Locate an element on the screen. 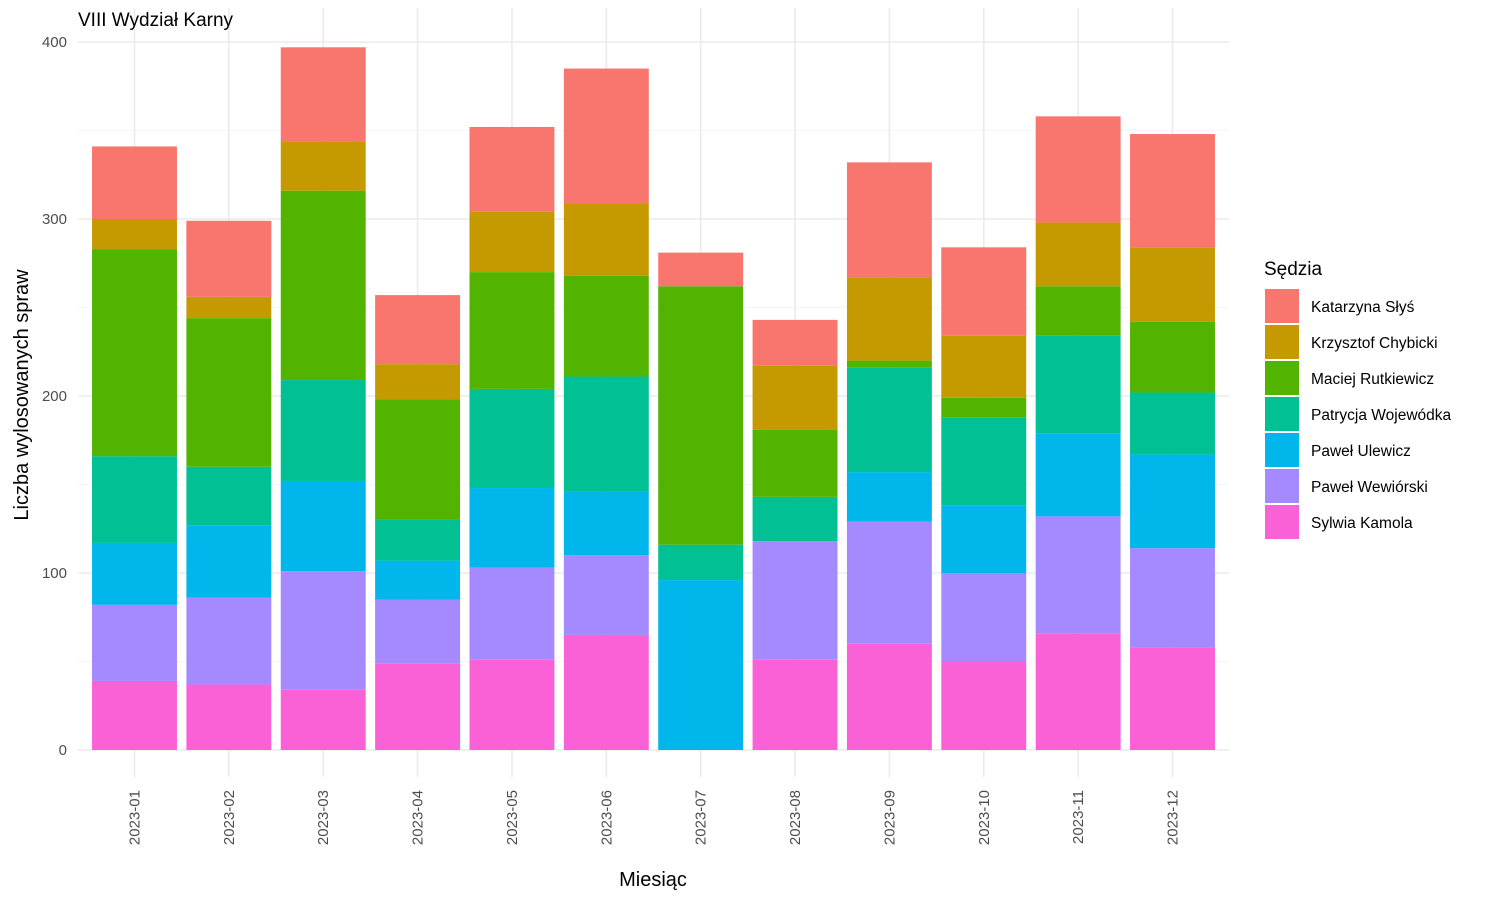 The width and height of the screenshot is (1500, 900). y-tick-label: 200 is located at coordinates (54, 396).